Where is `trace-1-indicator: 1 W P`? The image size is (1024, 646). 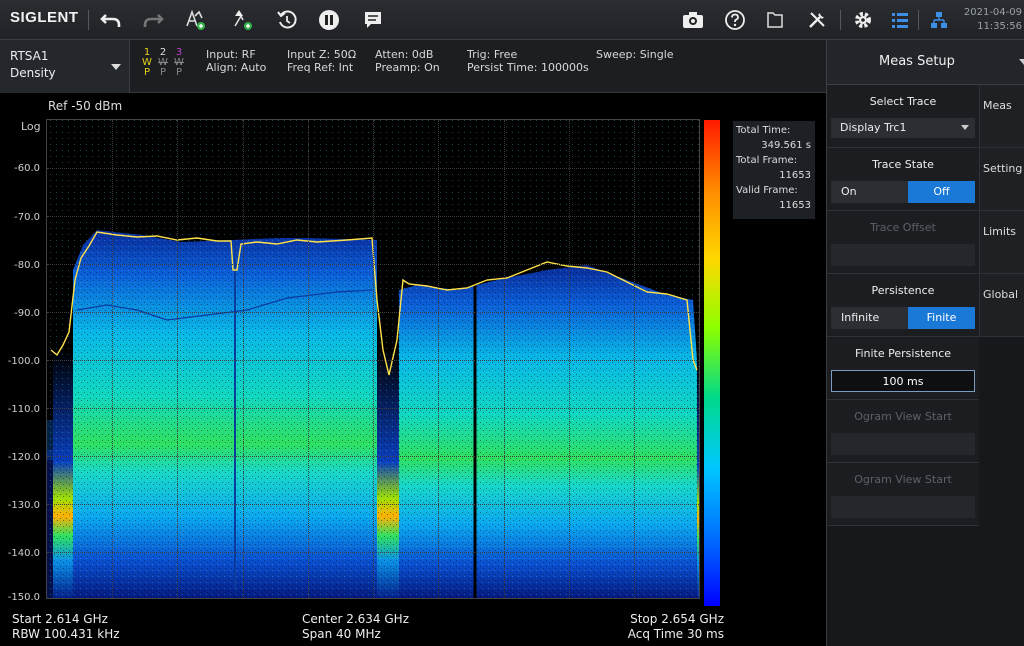
trace-1-indicator: 1 W P is located at coordinates (147, 63).